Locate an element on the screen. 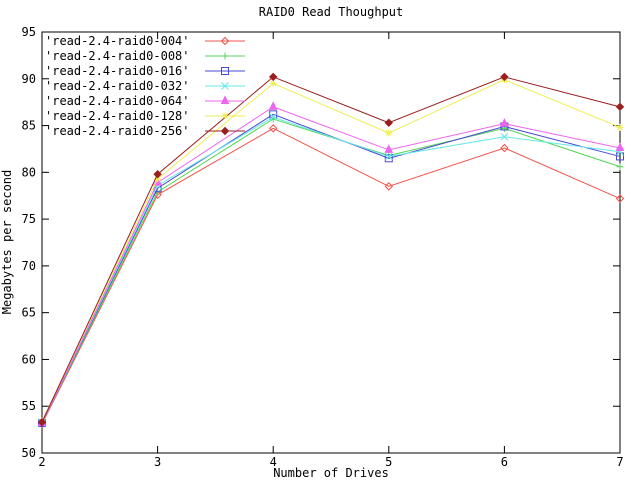  legend-item: 'read-2.4-raid0-032' is located at coordinates (145, 86).